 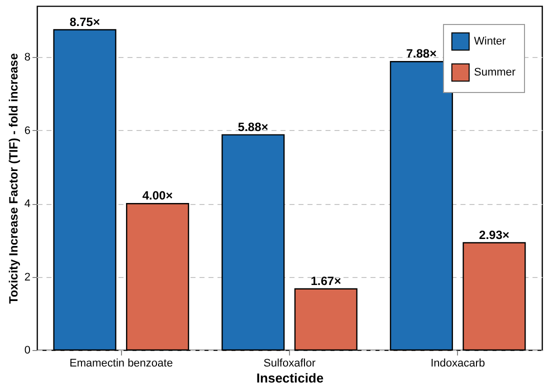 I want to click on y-tick-label: 6, so click(x=27, y=130).